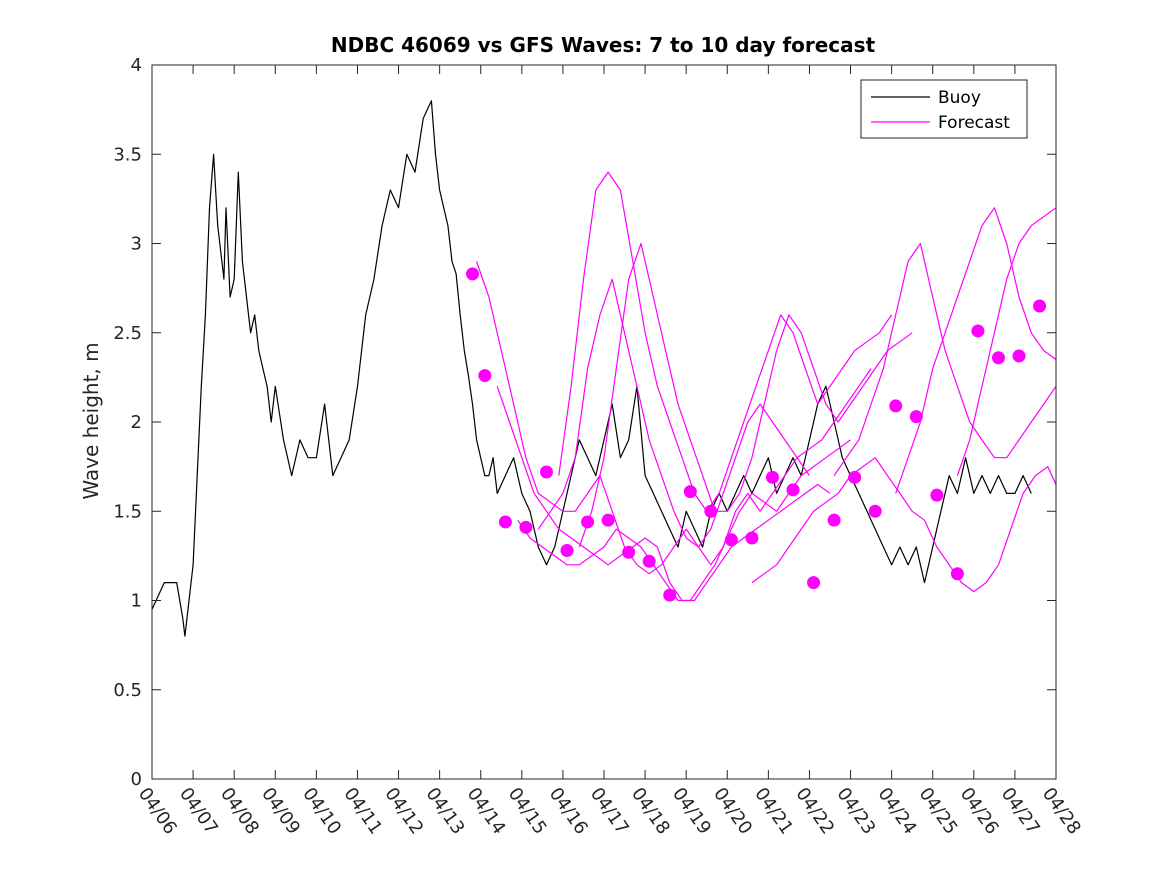  I want to click on y-tick-label: 1, so click(136, 601).